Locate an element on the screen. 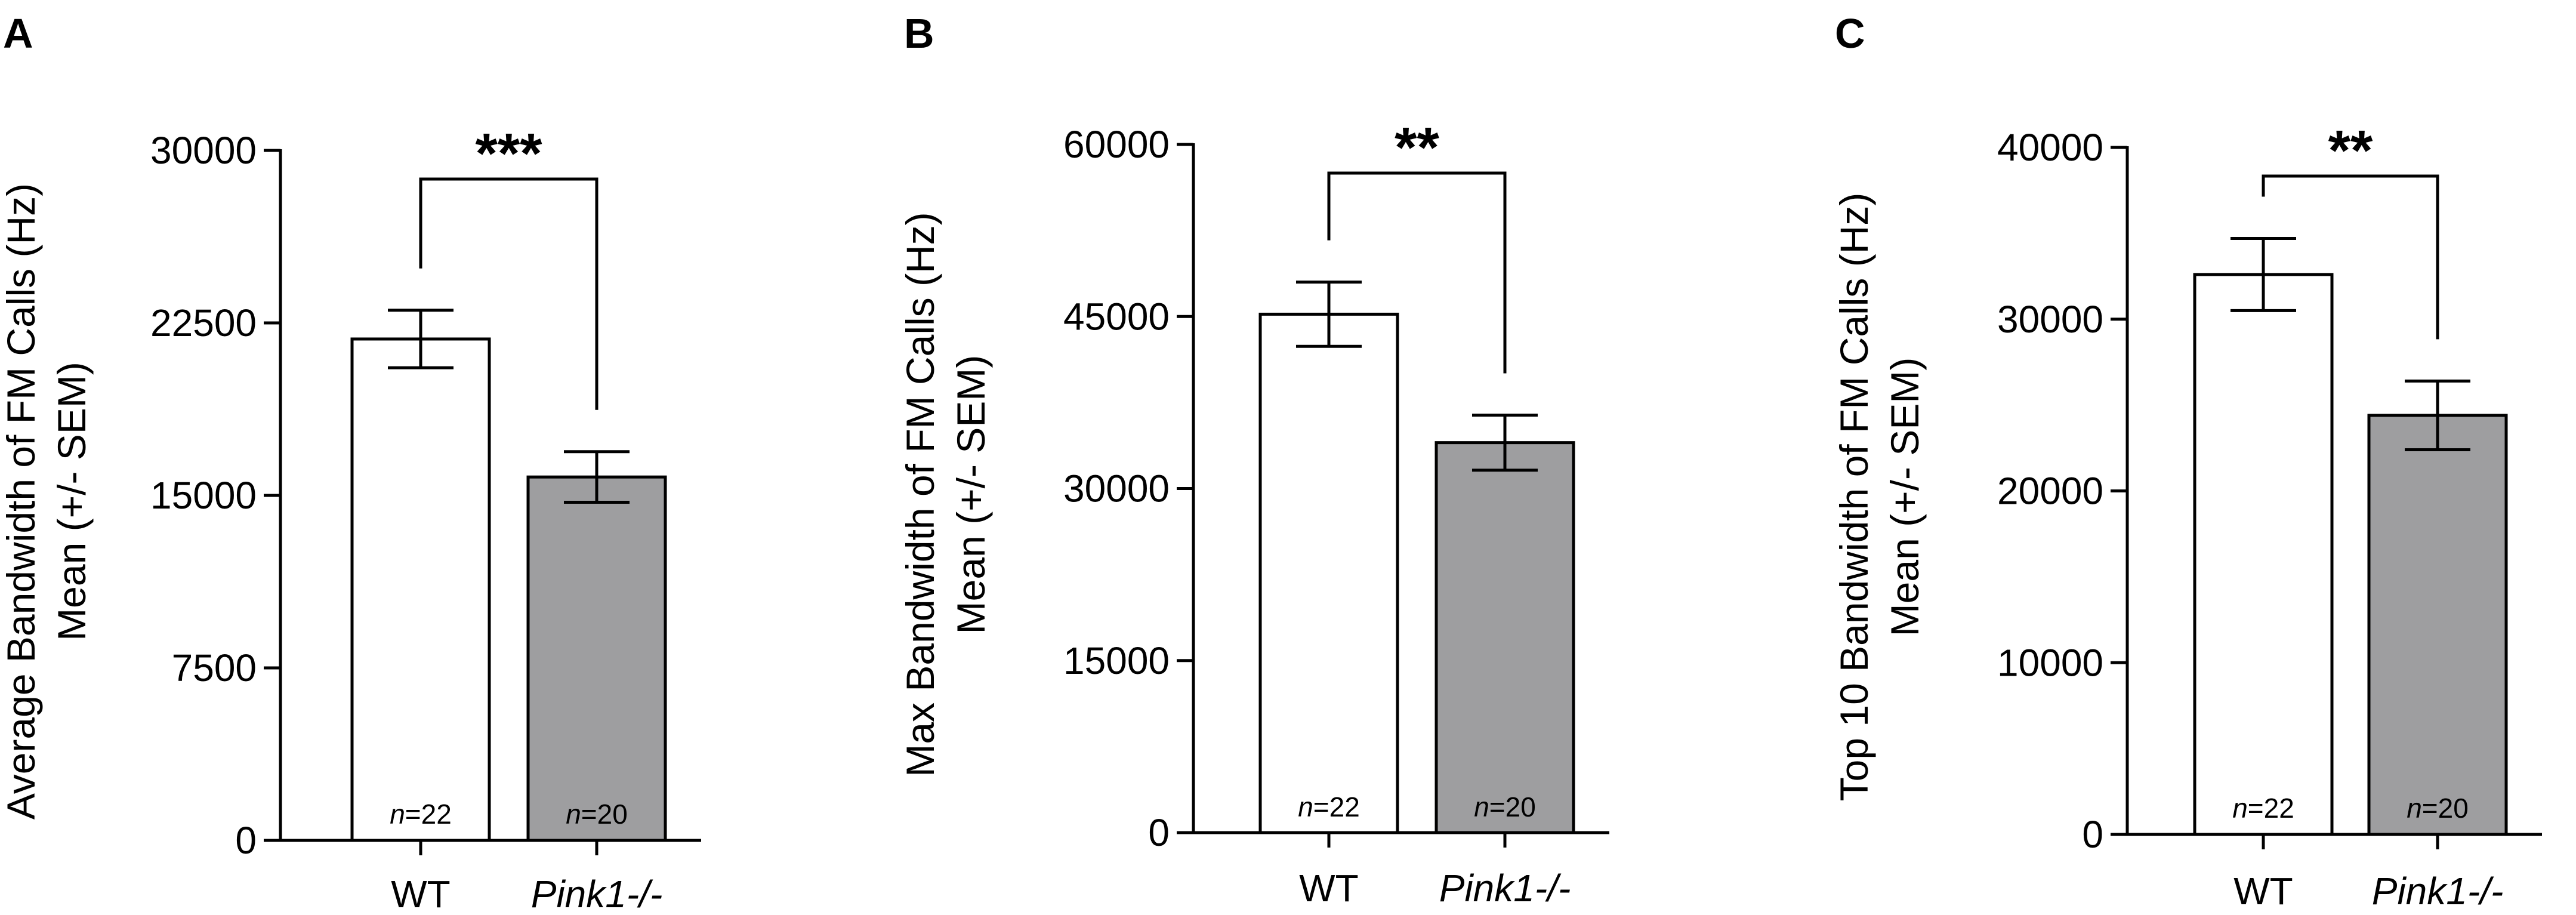 Image resolution: width=2576 pixels, height=915 pixels. y-tick-label: 60000 is located at coordinates (1116, 144).